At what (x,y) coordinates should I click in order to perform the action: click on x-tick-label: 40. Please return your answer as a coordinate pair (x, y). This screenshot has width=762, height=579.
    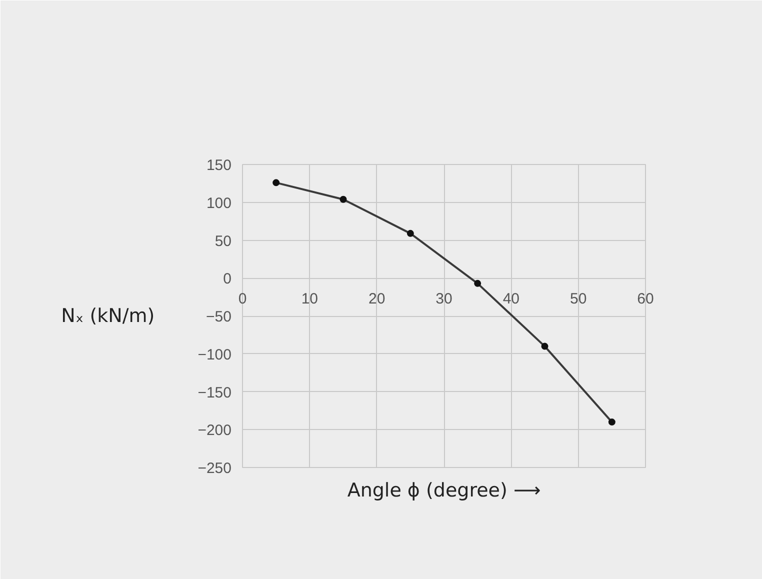
    Looking at the image, I should click on (511, 299).